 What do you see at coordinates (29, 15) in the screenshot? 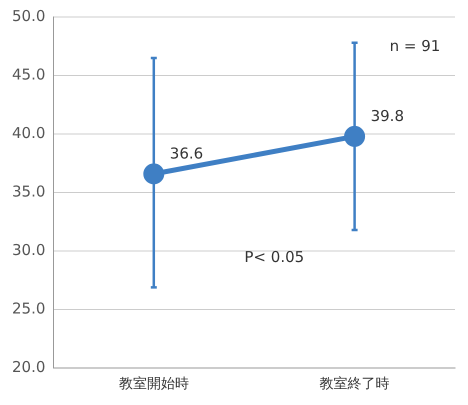
I see `y-tick-label: 50.0` at bounding box center [29, 15].